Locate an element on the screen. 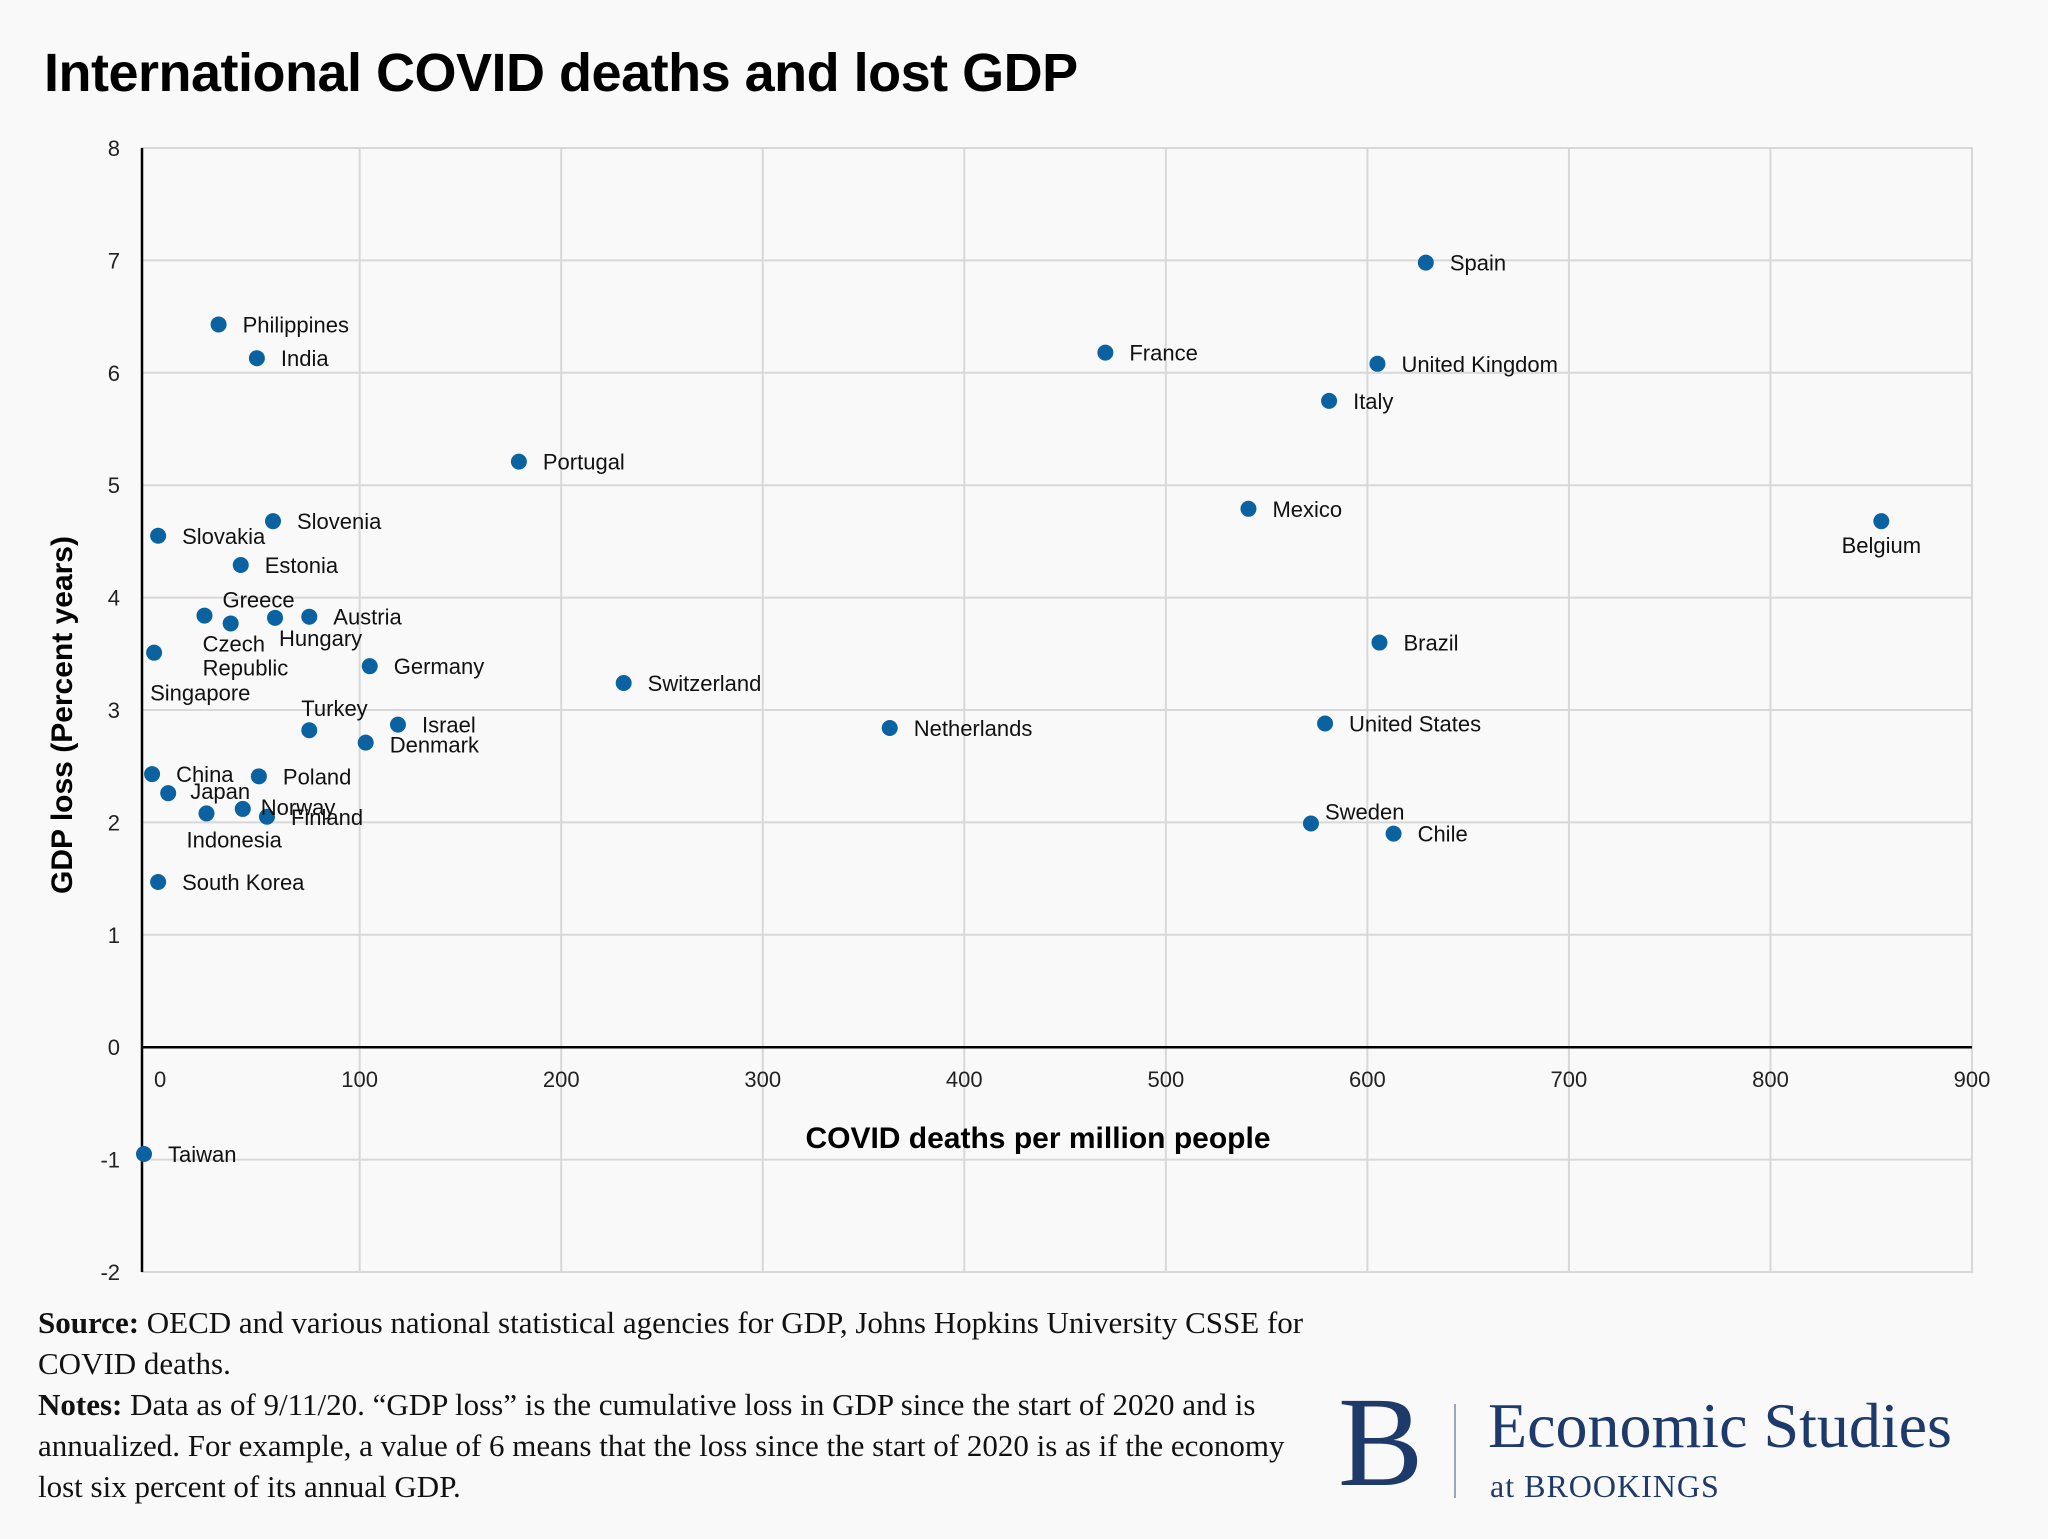 This screenshot has height=1539, width=2048. brookings-logo: B Economic Studies at BROOKINGS is located at coordinates (1678, 1446).